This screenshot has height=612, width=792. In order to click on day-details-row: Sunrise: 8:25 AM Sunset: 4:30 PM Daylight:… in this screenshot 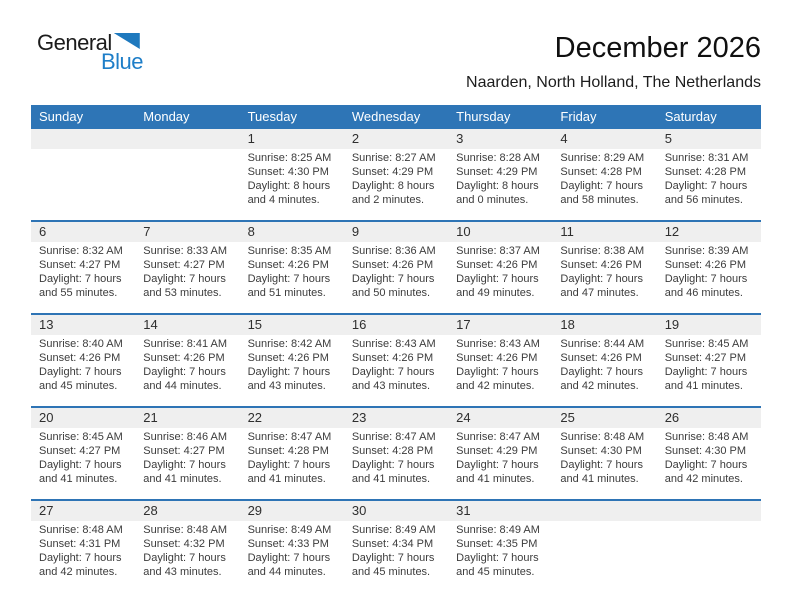, I will do `click(396, 184)`.